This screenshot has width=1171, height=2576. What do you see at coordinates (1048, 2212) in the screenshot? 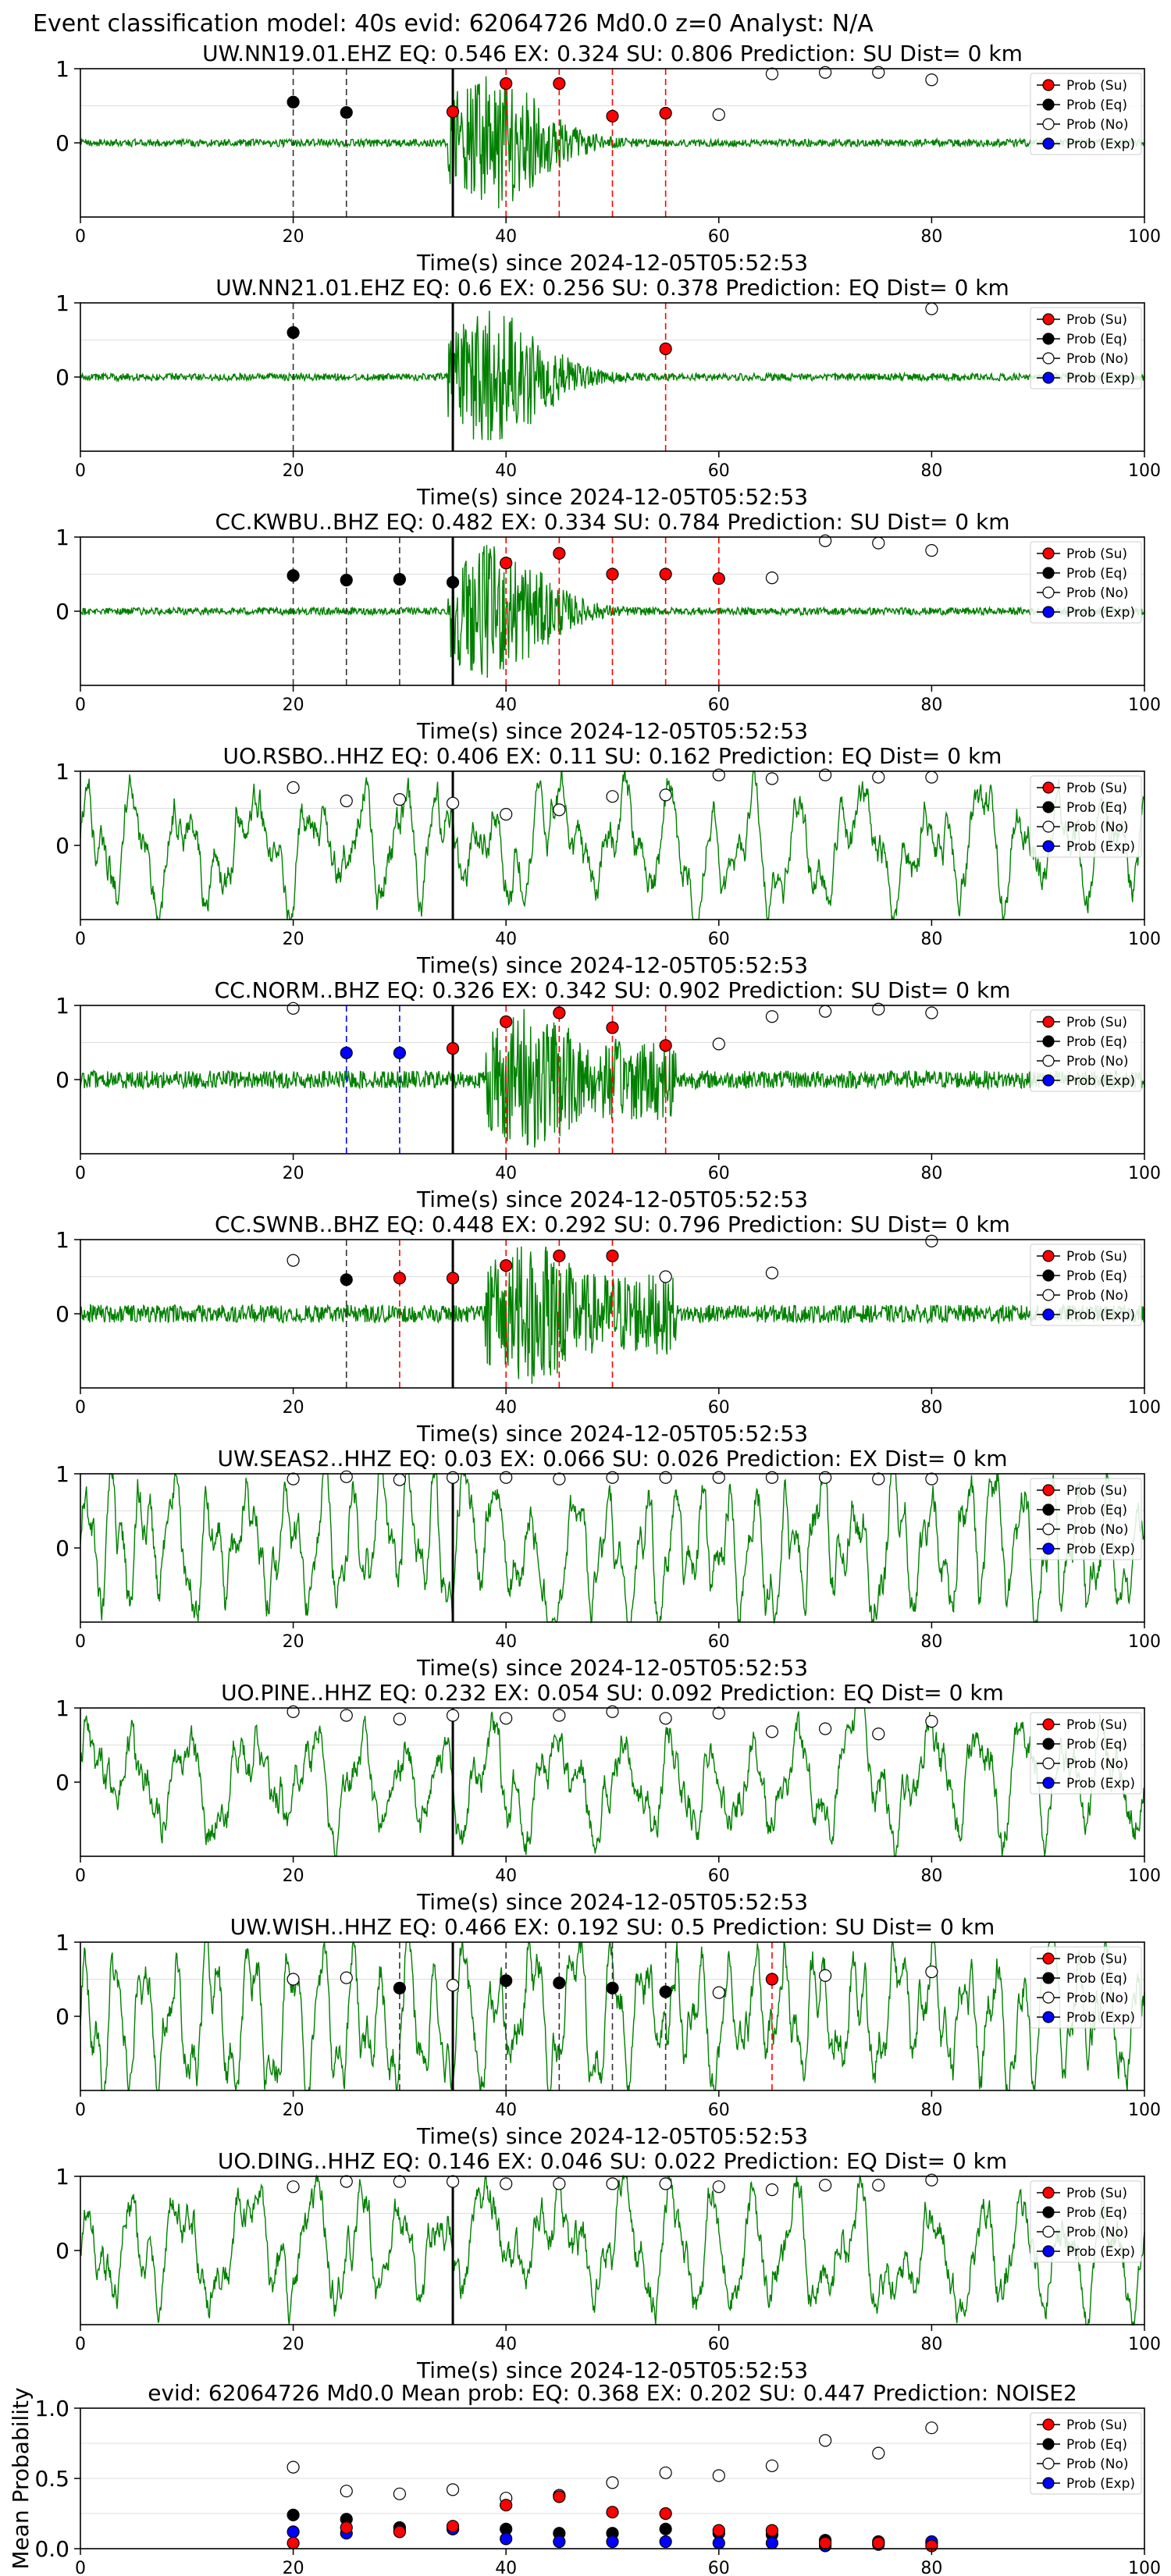
I see `legend-marker-eq` at bounding box center [1048, 2212].